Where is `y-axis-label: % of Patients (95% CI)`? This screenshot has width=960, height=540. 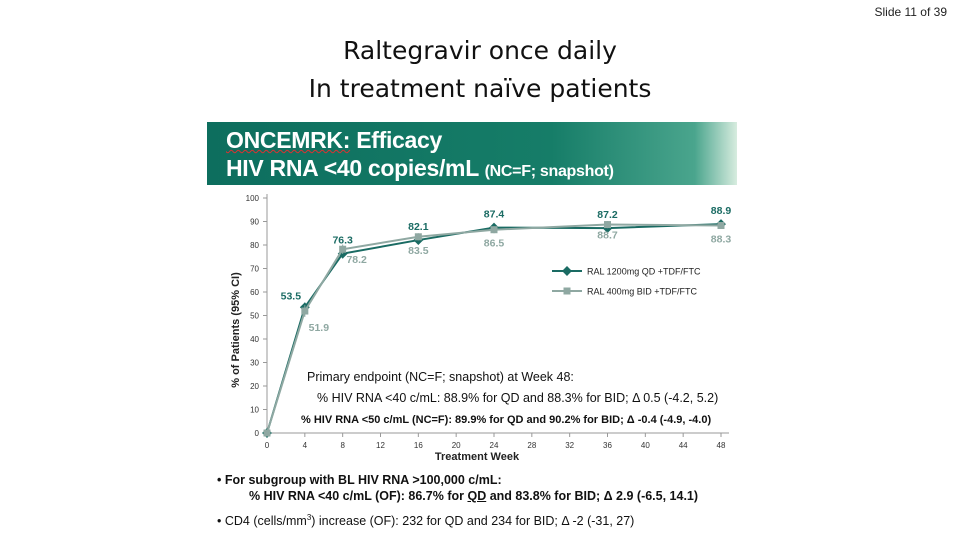 y-axis-label: % of Patients (95% CI) is located at coordinates (236, 330).